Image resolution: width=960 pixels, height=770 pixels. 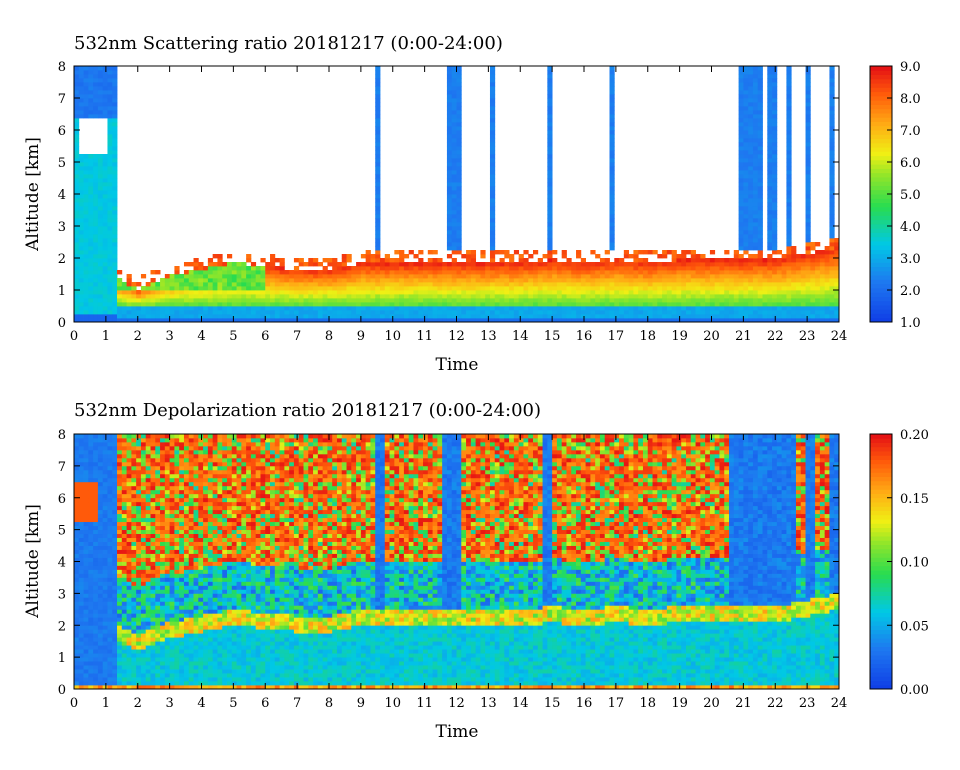 What do you see at coordinates (424, 336) in the screenshot?
I see `x-tick-label: 11` at bounding box center [424, 336].